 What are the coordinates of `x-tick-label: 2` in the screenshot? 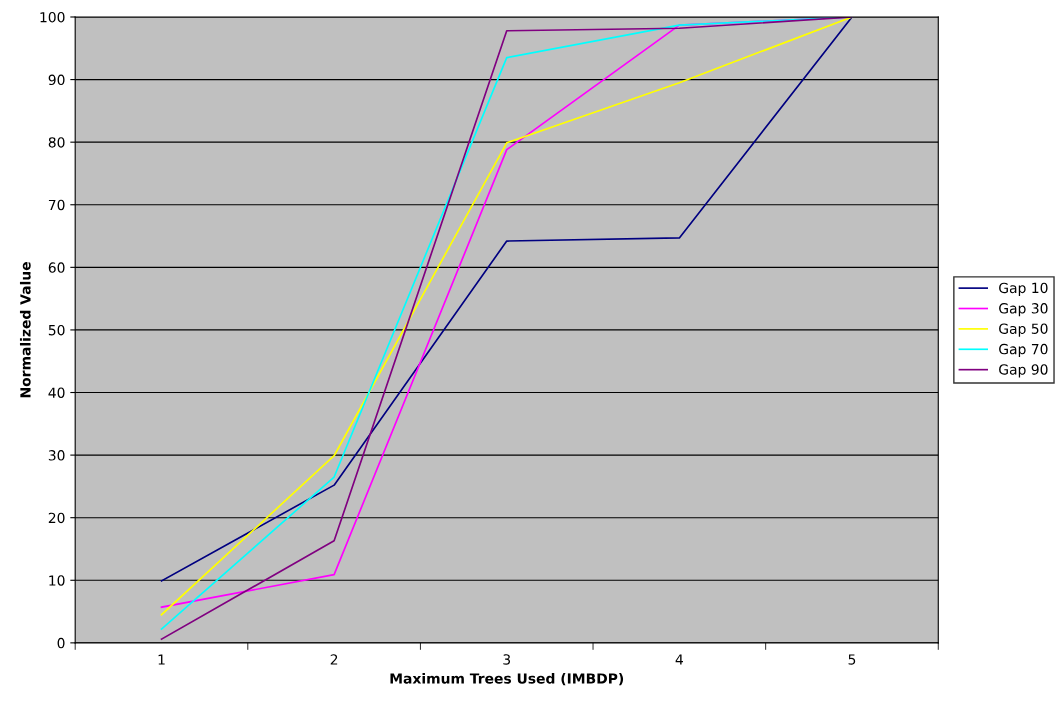 It's located at (334, 659).